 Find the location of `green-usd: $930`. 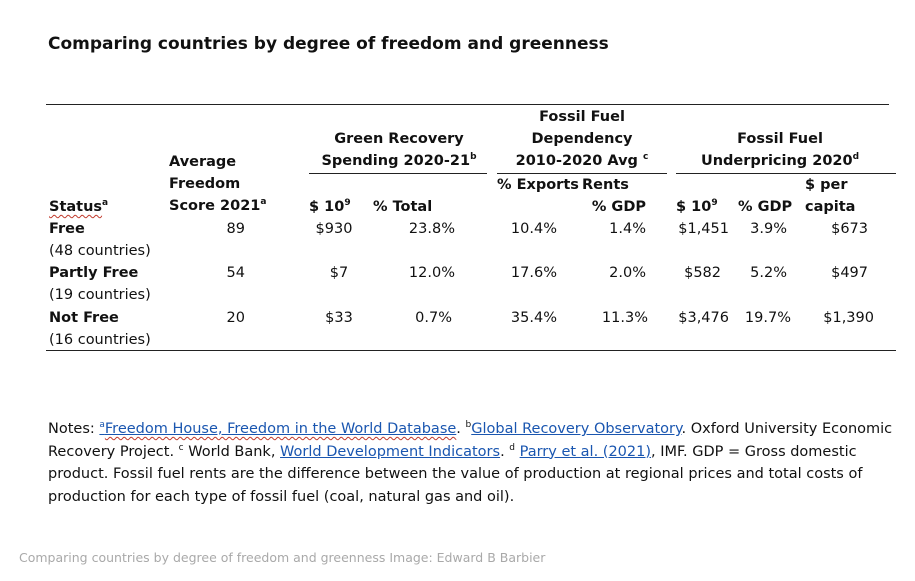

green-usd: $930 is located at coordinates (334, 229).